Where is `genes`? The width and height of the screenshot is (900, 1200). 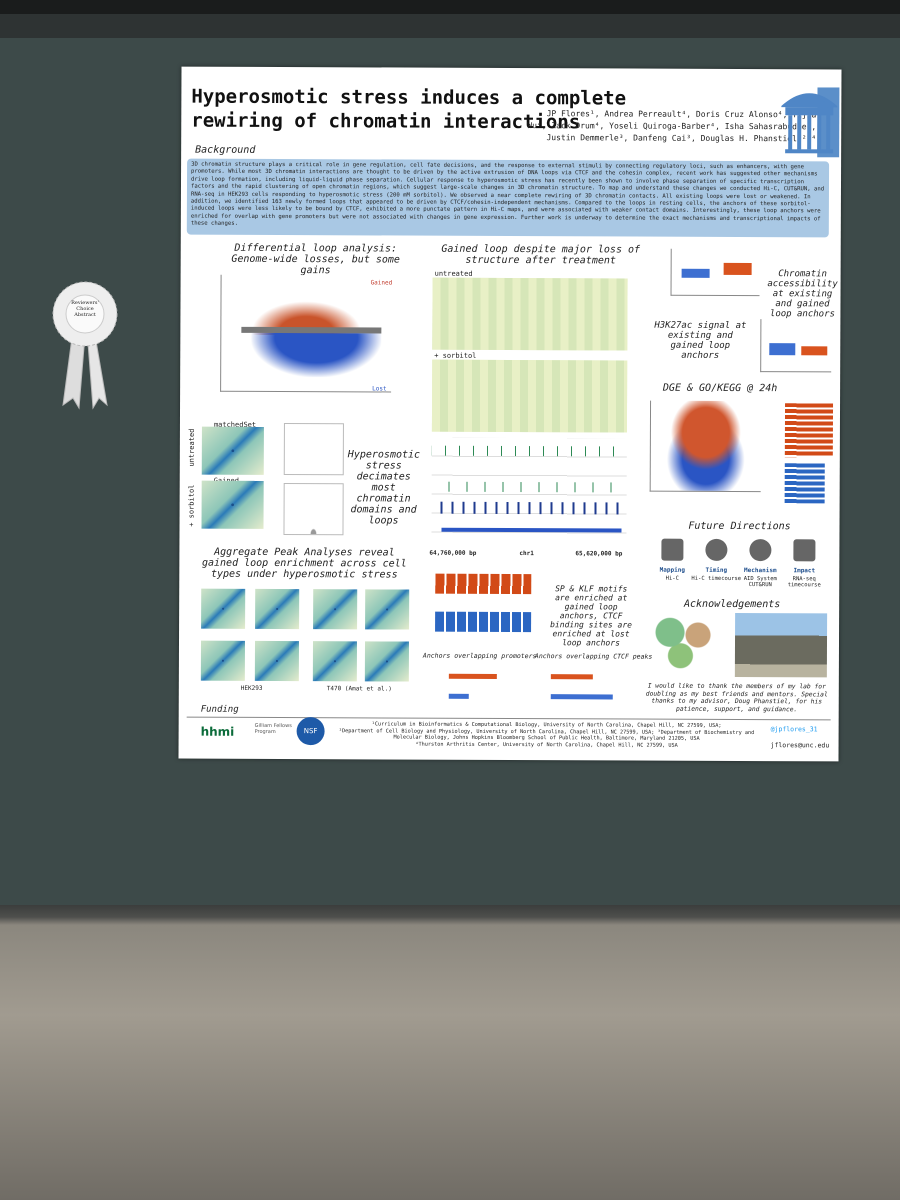
genes is located at coordinates (531, 530).